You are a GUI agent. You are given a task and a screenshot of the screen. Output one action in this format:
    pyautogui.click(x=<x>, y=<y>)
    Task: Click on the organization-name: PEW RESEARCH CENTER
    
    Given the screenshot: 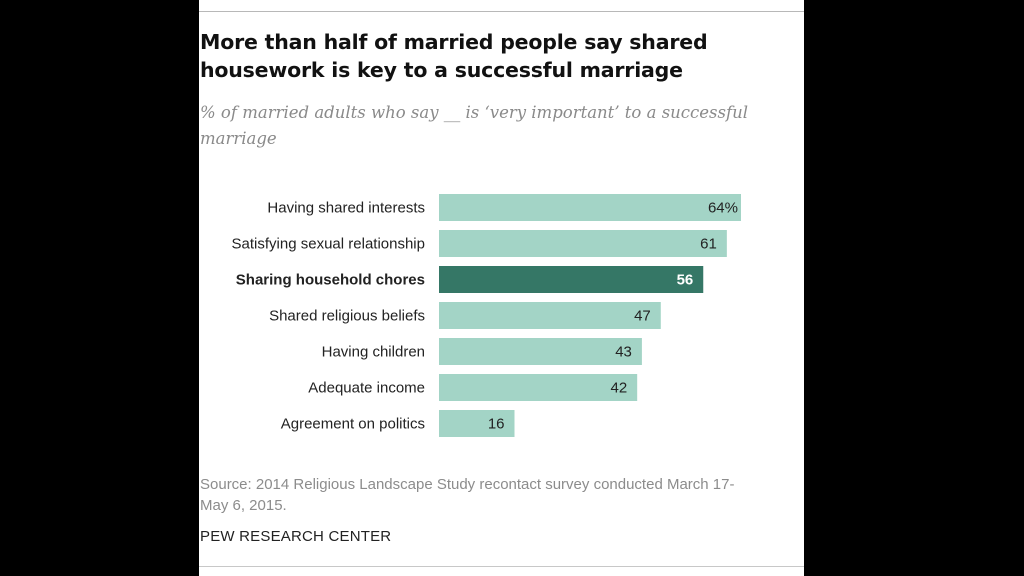 What is the action you would take?
    pyautogui.click(x=296, y=536)
    